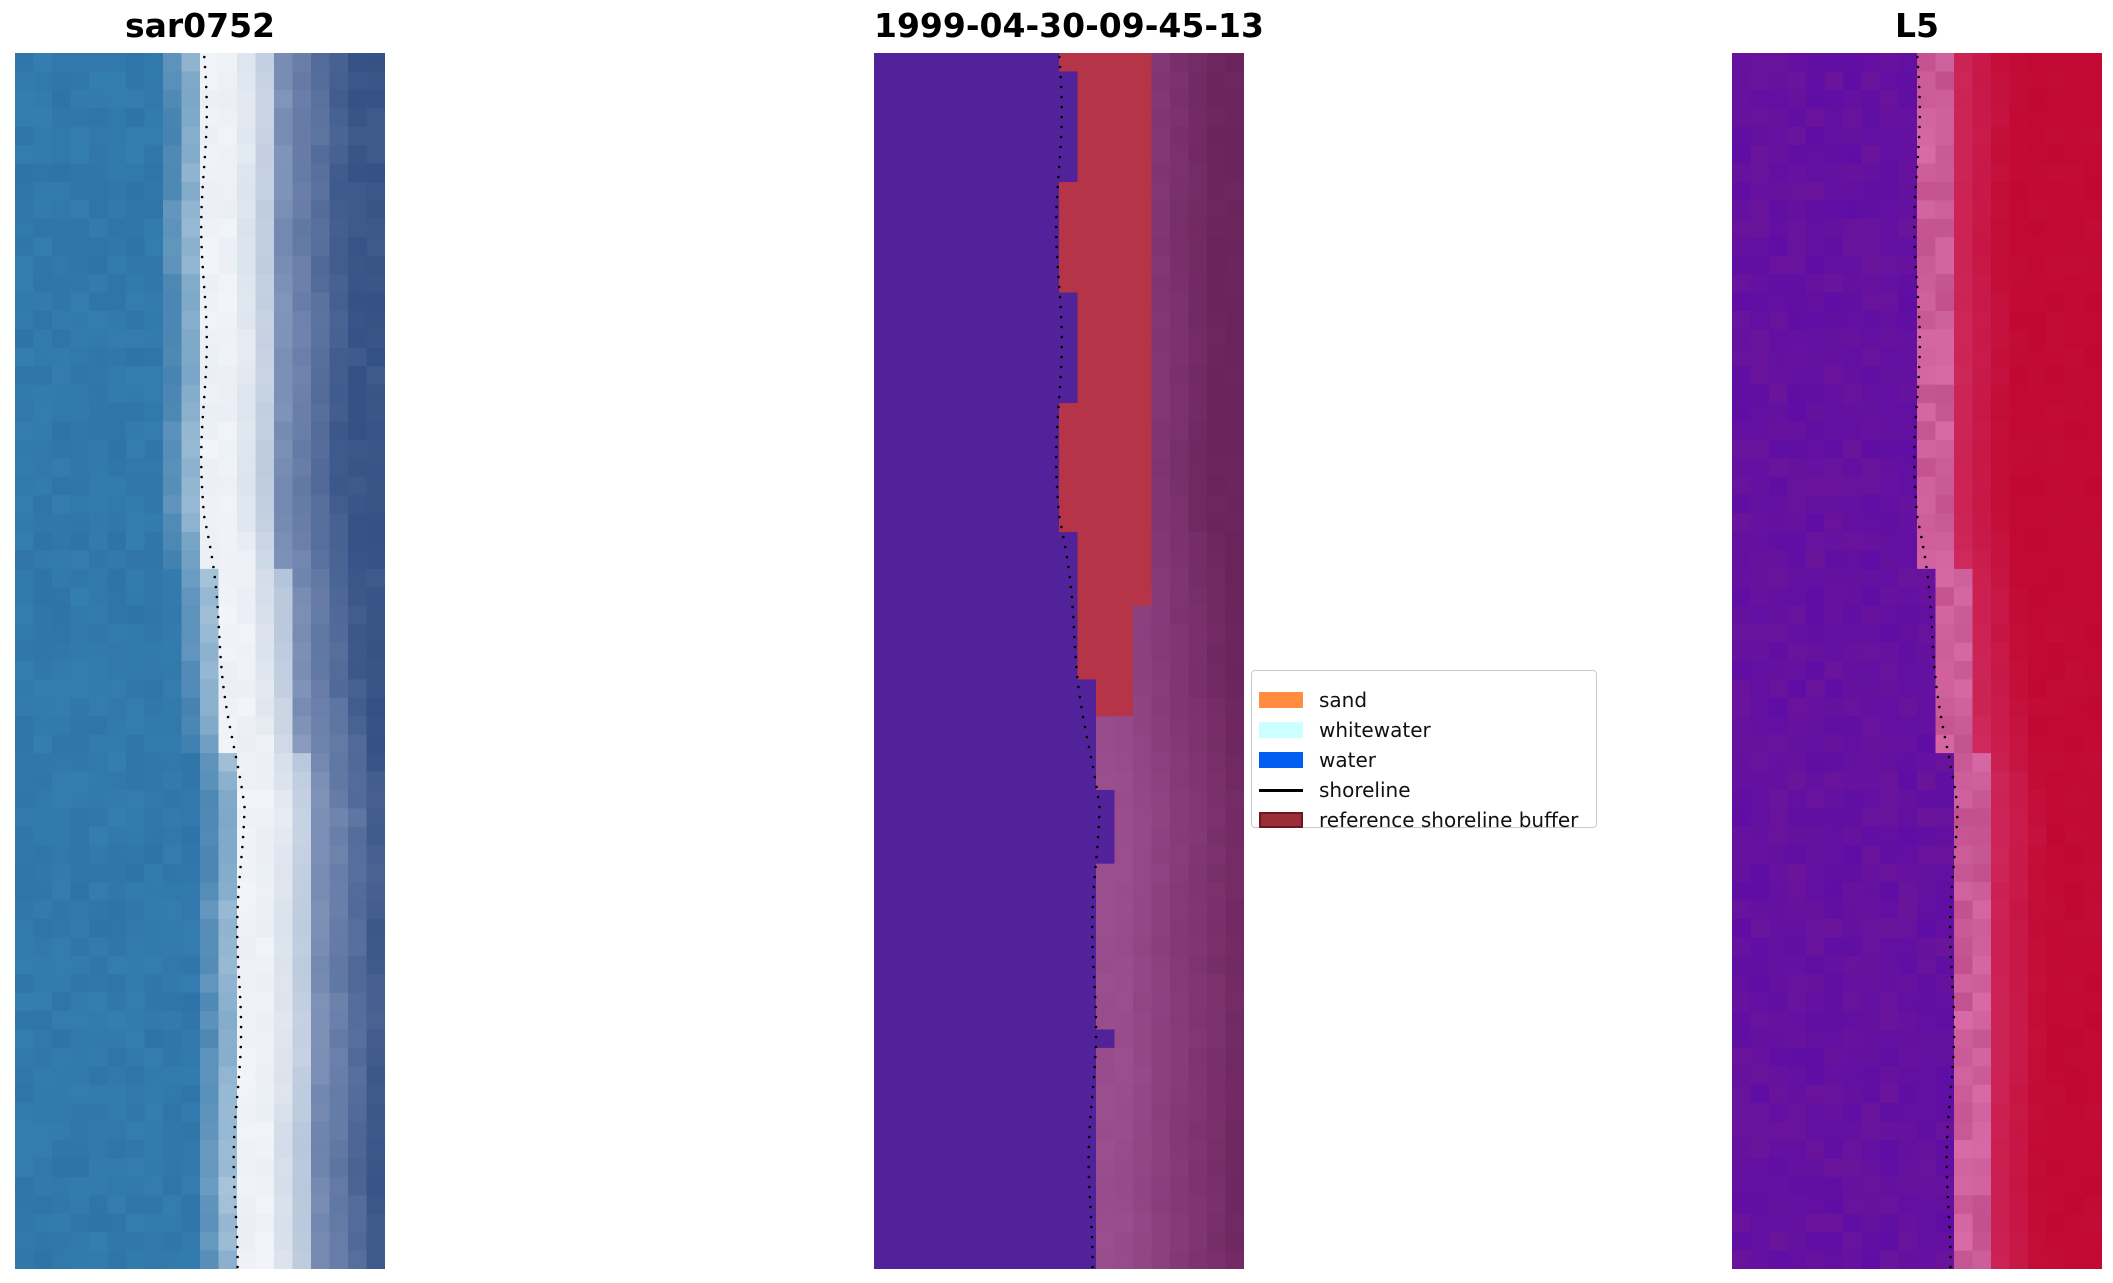 This screenshot has height=1283, width=2113. What do you see at coordinates (1313, 700) in the screenshot?
I see `legend-item-sand: sand` at bounding box center [1313, 700].